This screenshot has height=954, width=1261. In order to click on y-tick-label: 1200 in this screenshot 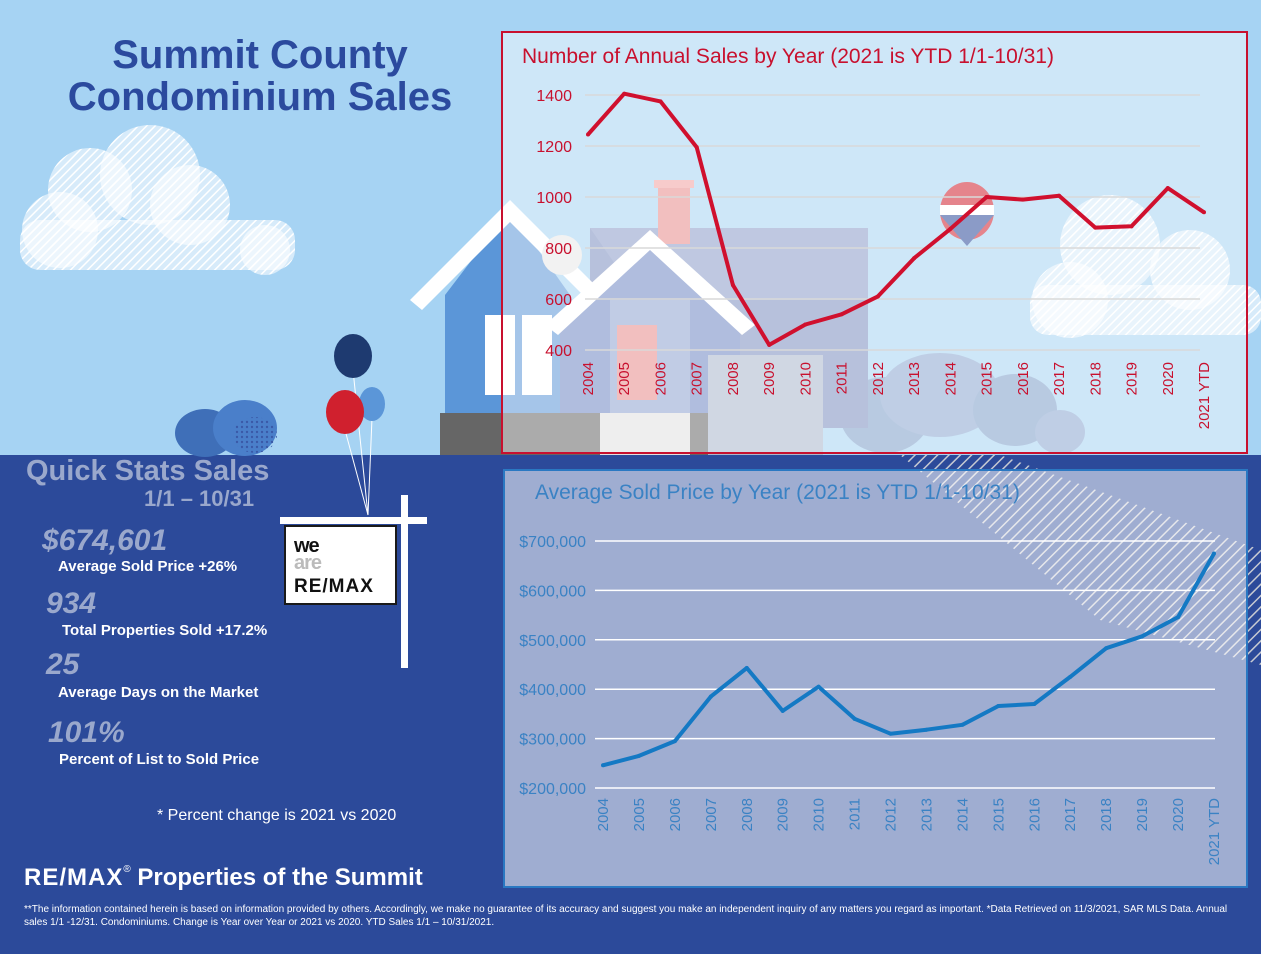, I will do `click(554, 147)`.